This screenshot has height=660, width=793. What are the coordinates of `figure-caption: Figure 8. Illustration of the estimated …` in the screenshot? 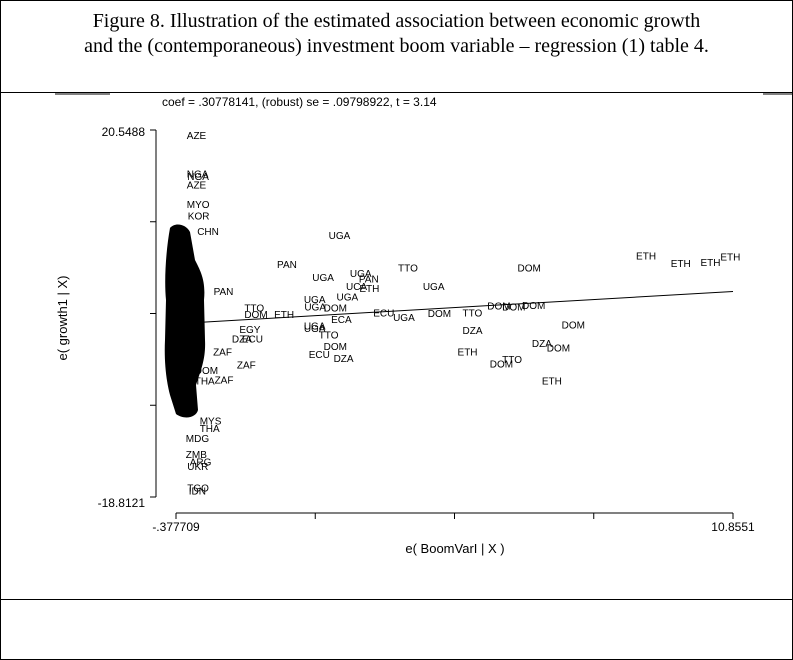 It's located at (396, 46).